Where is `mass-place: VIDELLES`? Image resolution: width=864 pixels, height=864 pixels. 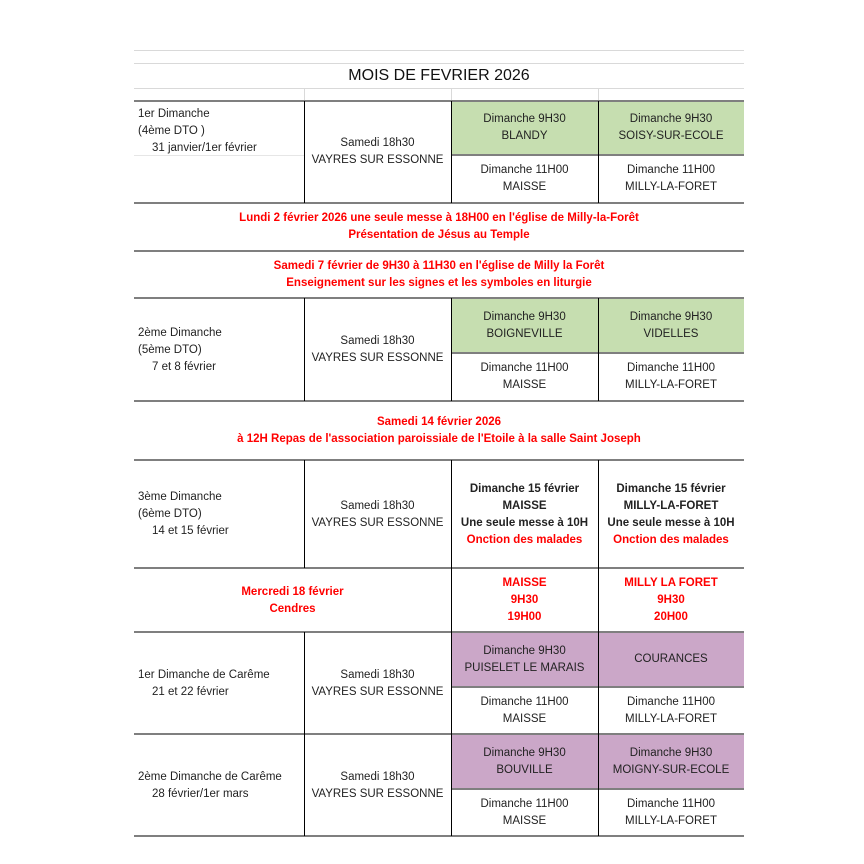
mass-place: VIDELLES is located at coordinates (671, 333).